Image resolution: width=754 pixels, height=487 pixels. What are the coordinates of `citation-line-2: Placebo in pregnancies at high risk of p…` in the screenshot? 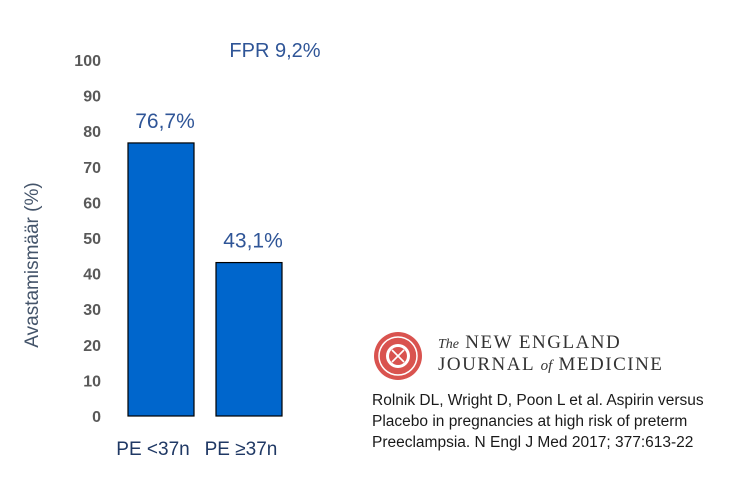 It's located at (530, 421).